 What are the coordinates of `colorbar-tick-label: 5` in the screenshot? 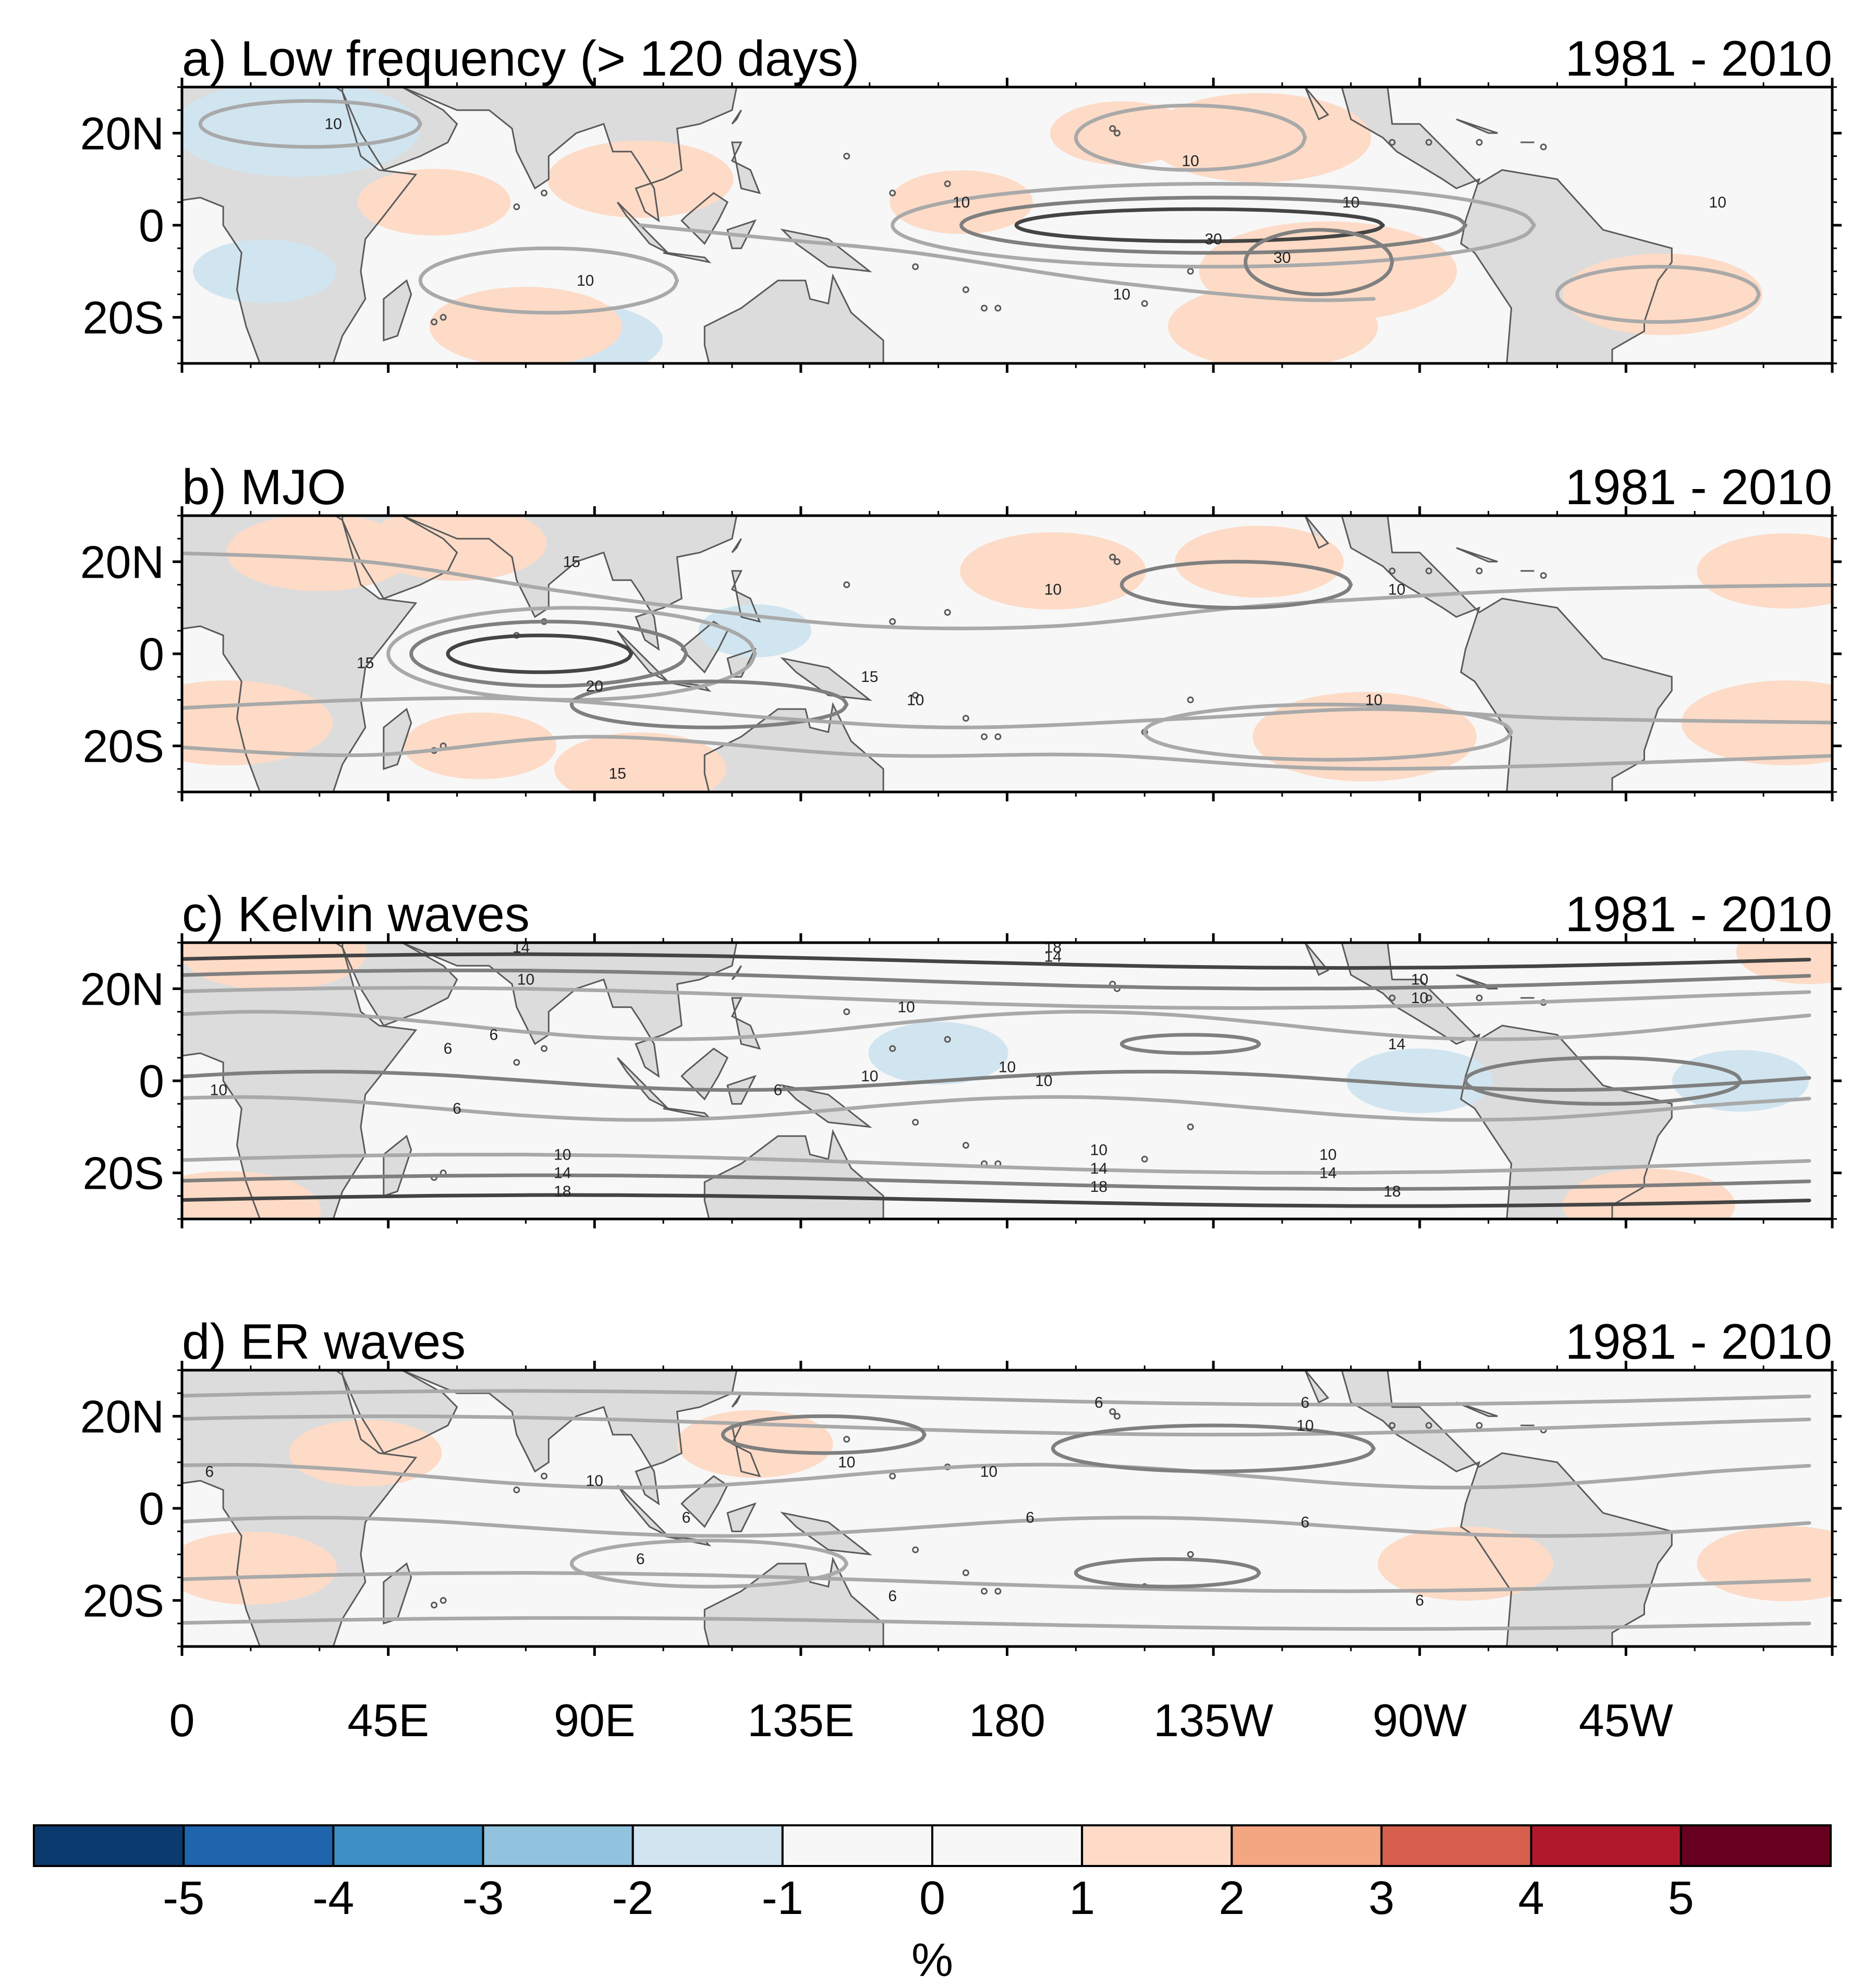 It's located at (1681, 1898).